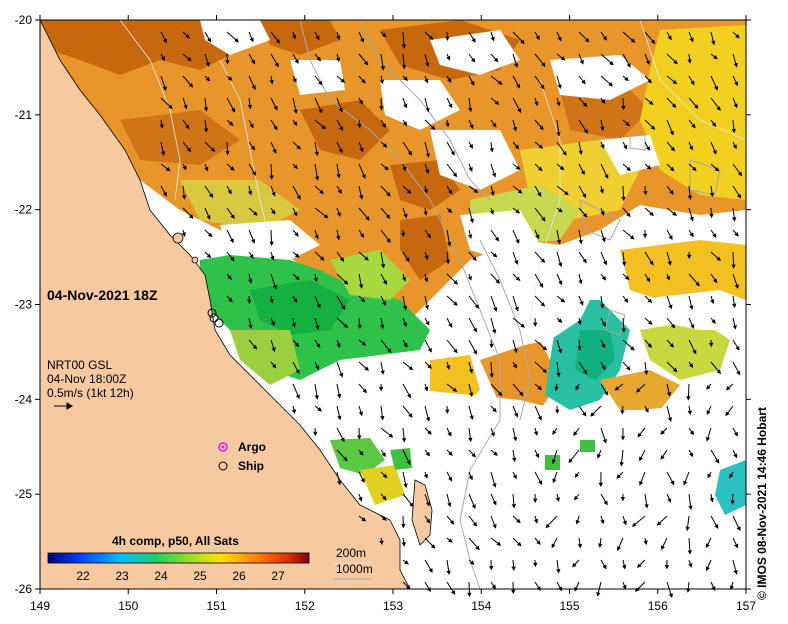 Image resolution: width=788 pixels, height=624 pixels. I want to click on current-source: NRT00 GSL, so click(79, 365).